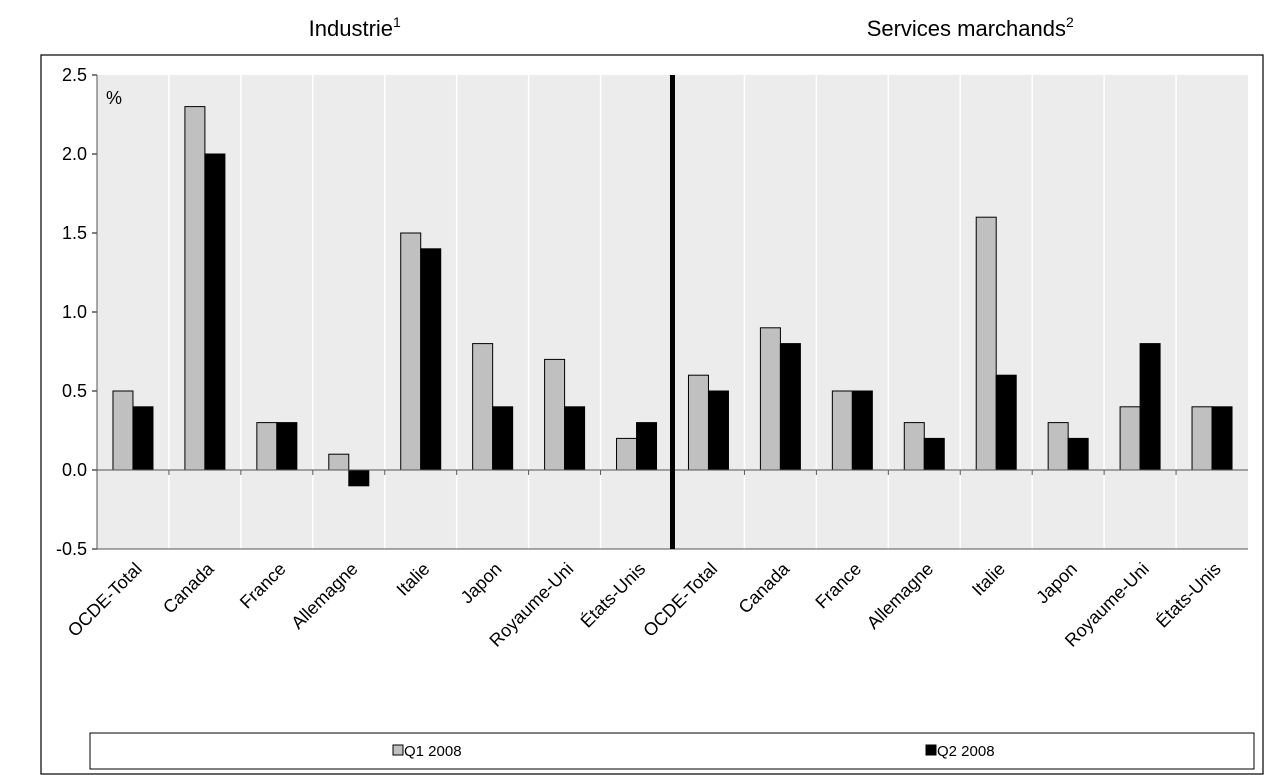 The width and height of the screenshot is (1264, 775). I want to click on y-tick-label: -0.5, so click(71, 549).